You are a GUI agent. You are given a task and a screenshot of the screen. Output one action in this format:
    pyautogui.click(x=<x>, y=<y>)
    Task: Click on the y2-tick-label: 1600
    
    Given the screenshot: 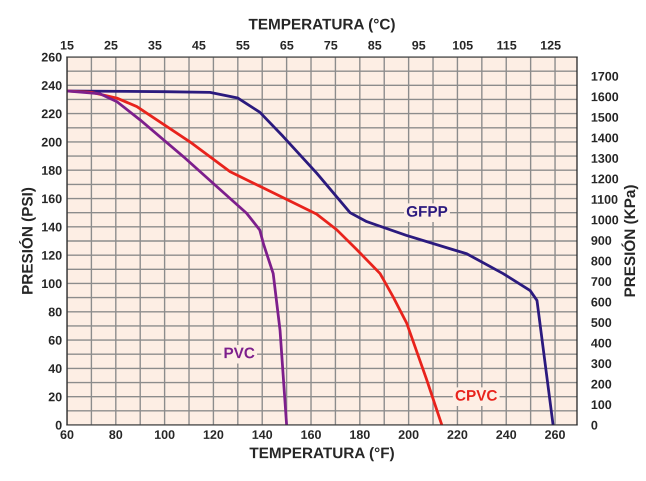 What is the action you would take?
    pyautogui.click(x=605, y=97)
    